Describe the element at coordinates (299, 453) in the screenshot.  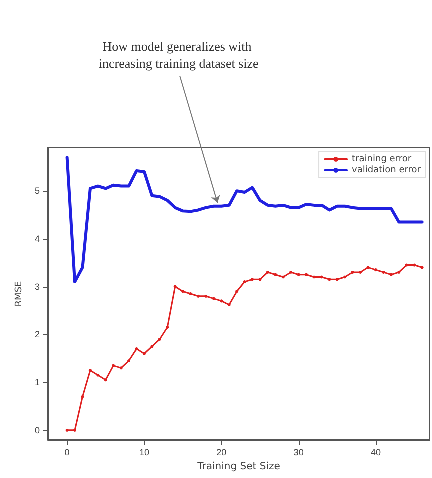
I see `x-tick-label: 30` at that location.